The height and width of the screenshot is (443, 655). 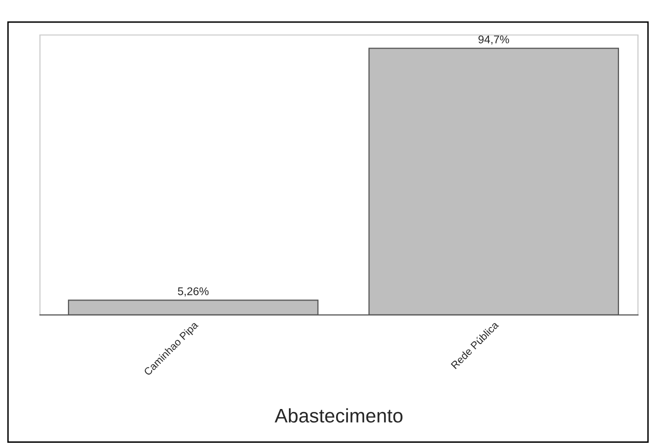 What do you see at coordinates (193, 291) in the screenshot?
I see `data-label: 5,26%` at bounding box center [193, 291].